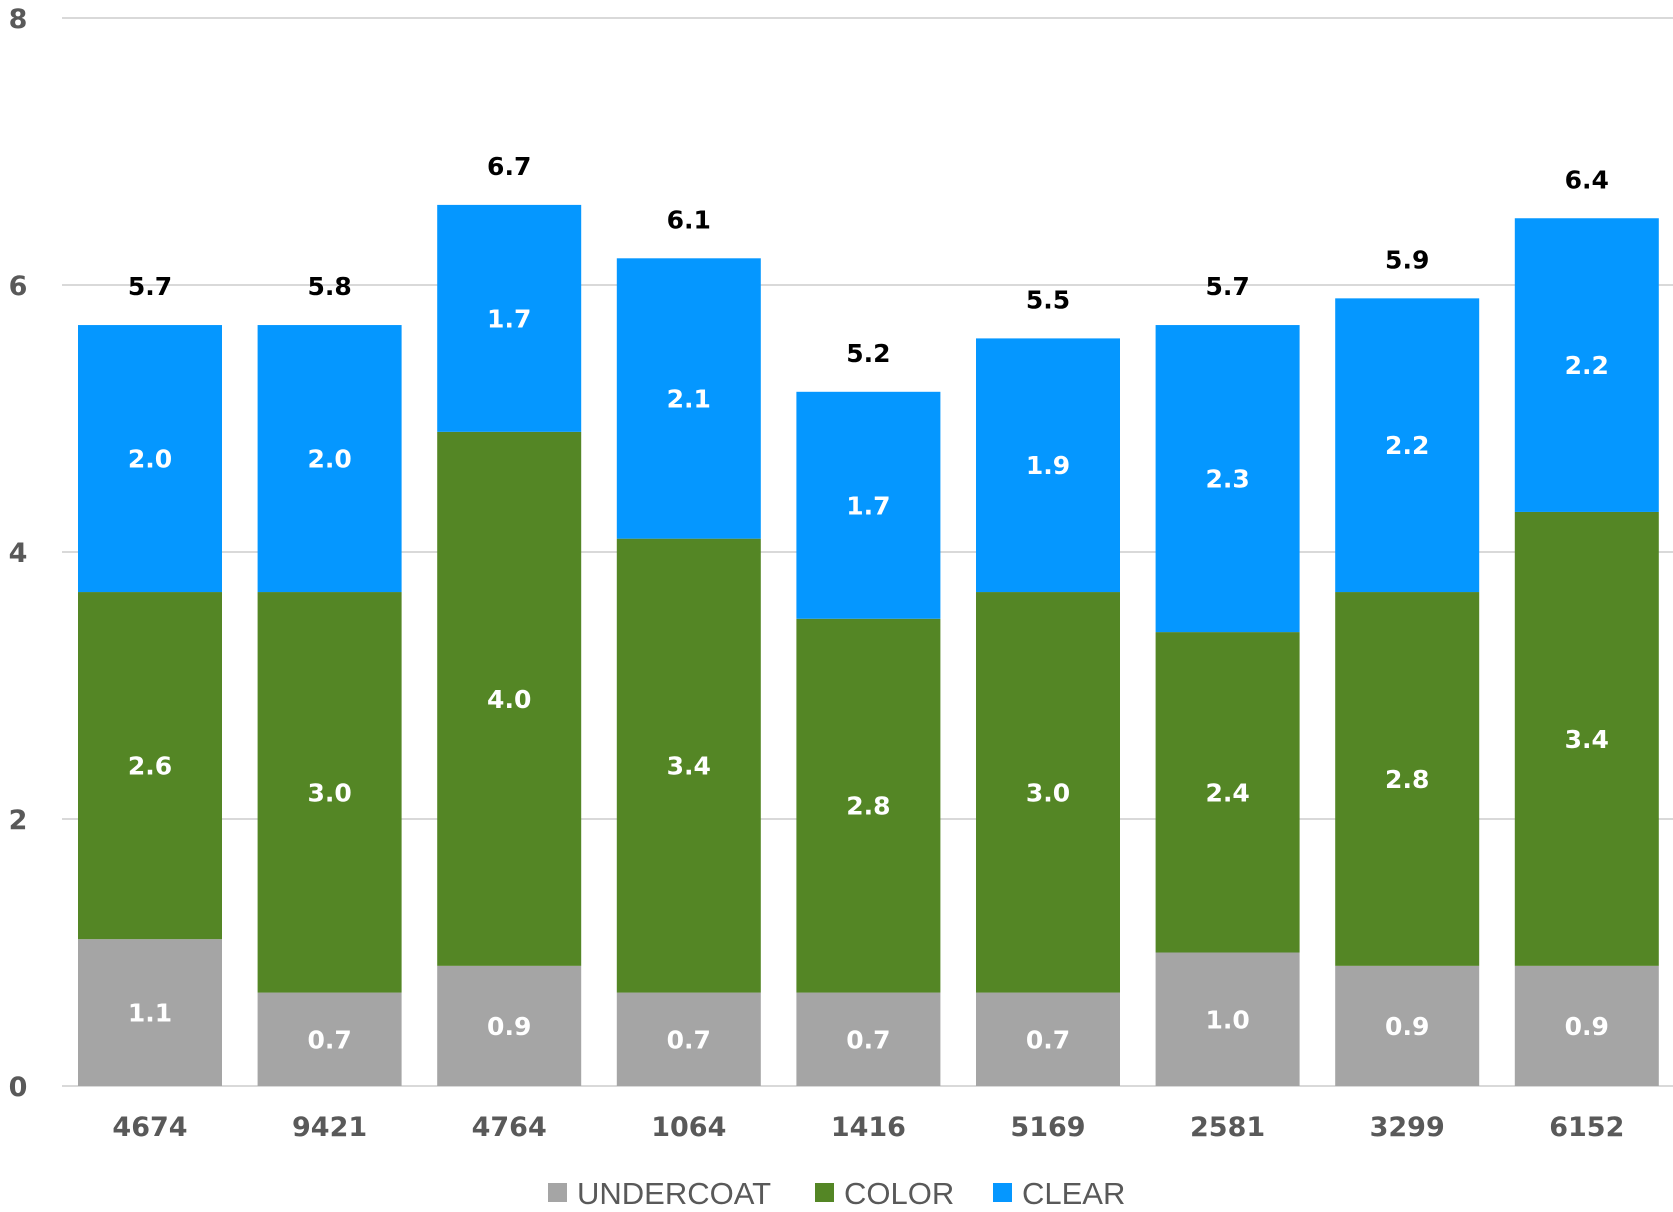 Image resolution: width=1673 pixels, height=1212 pixels. Describe the element at coordinates (1407, 1127) in the screenshot. I see `x-tick-label: 3299` at that location.